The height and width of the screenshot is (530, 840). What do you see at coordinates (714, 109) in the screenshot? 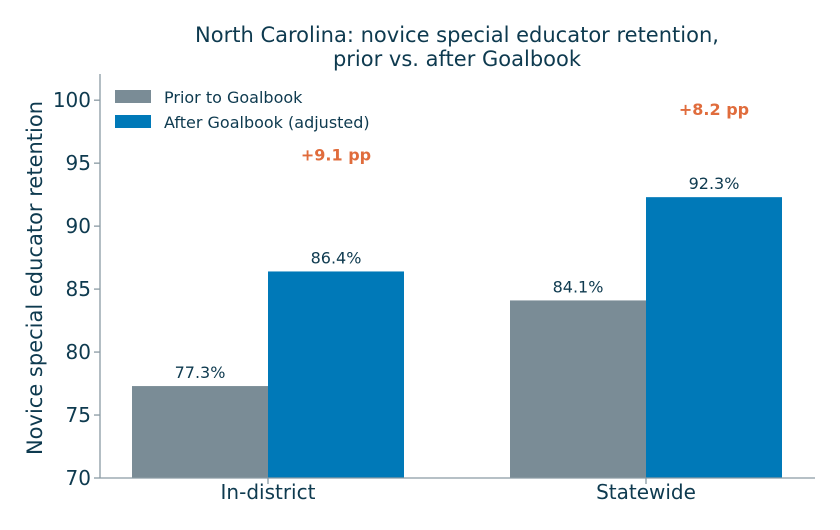
I see `annotation-delta-1: +8.2 pp` at bounding box center [714, 109].